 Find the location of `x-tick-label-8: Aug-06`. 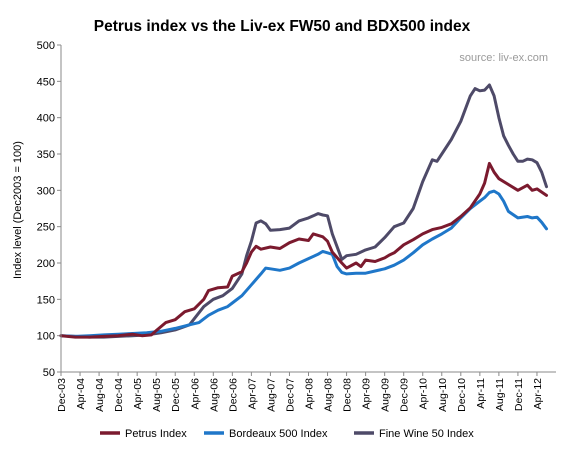

x-tick-label-8: Aug-06 is located at coordinates (214, 395).